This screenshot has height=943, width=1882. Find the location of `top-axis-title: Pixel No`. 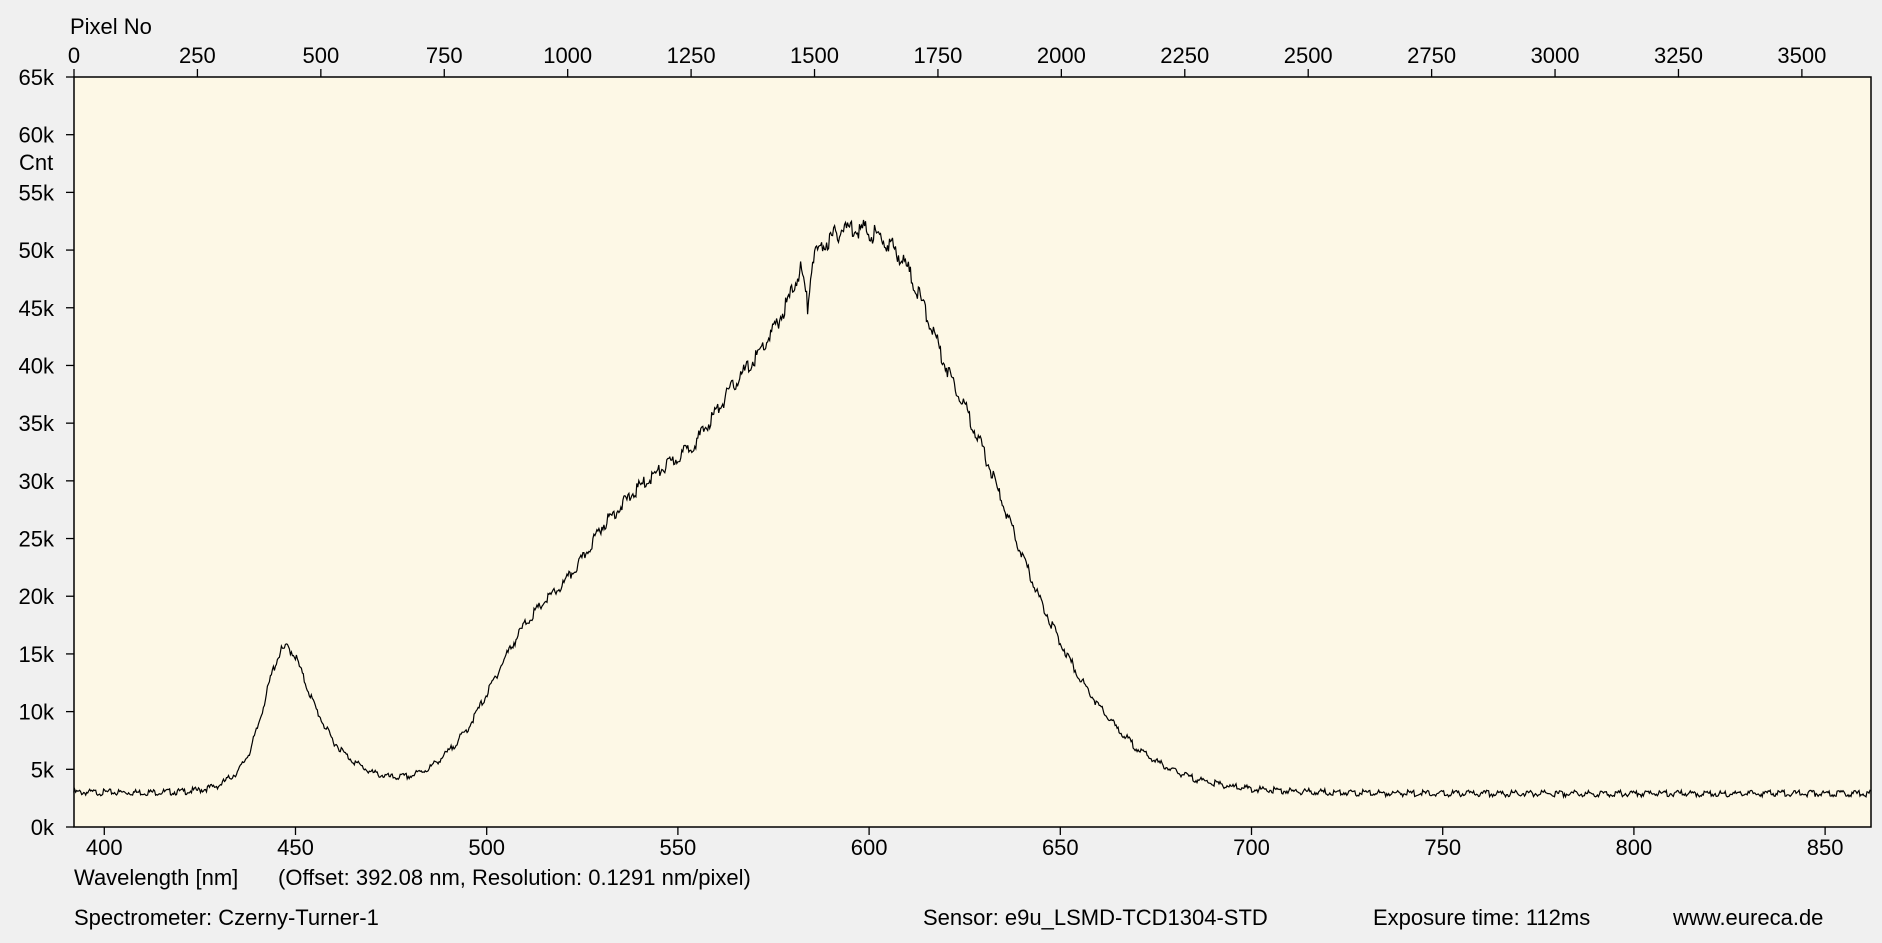

top-axis-title: Pixel No is located at coordinates (111, 26).